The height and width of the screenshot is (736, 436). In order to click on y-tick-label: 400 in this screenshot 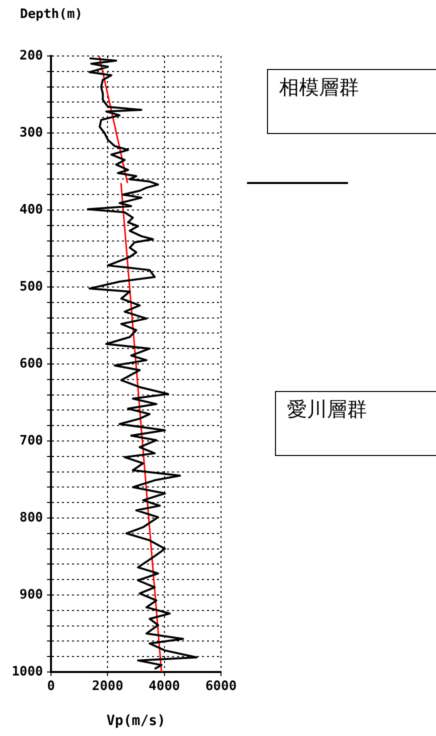, I will do `click(32, 210)`.